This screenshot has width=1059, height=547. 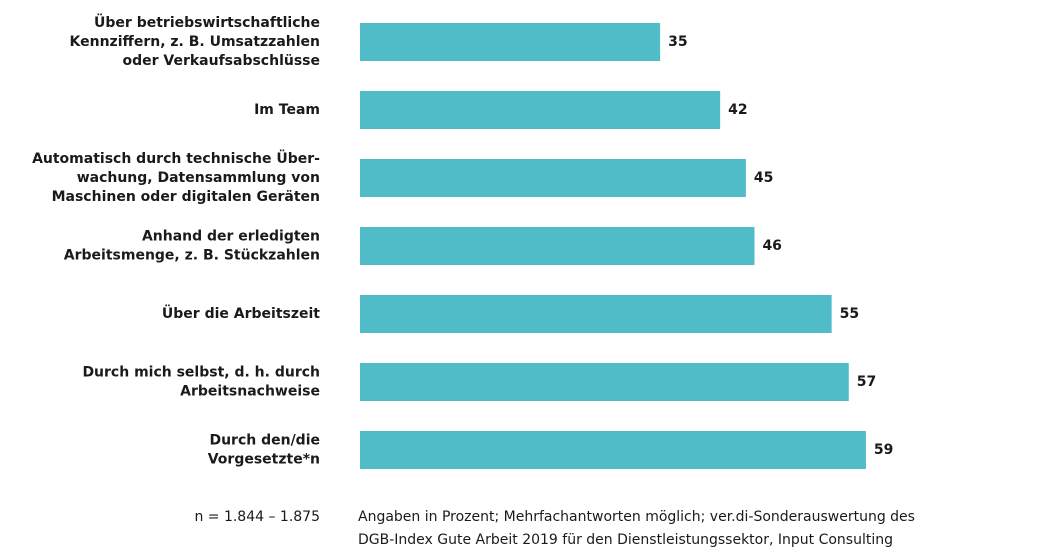 What do you see at coordinates (849, 314) in the screenshot?
I see `value-label: 55` at bounding box center [849, 314].